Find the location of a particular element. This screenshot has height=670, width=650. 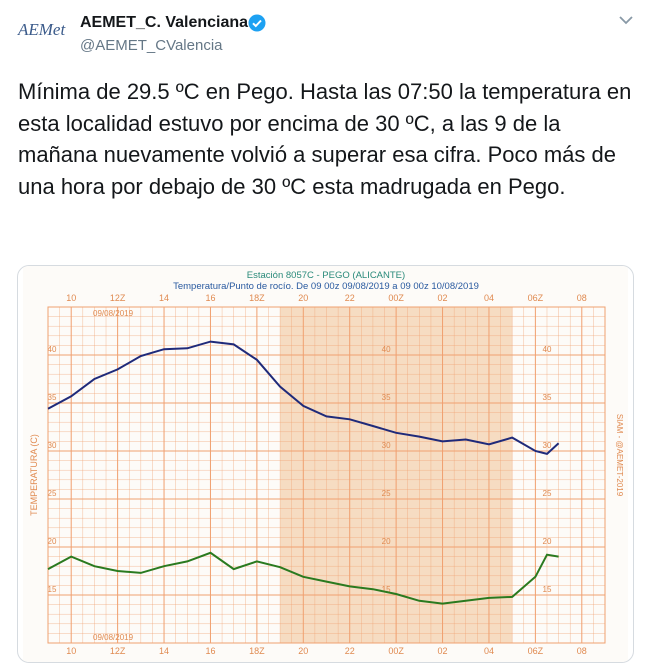

y-axis-label: TEMPERATURA (C) is located at coordinates (34, 475).